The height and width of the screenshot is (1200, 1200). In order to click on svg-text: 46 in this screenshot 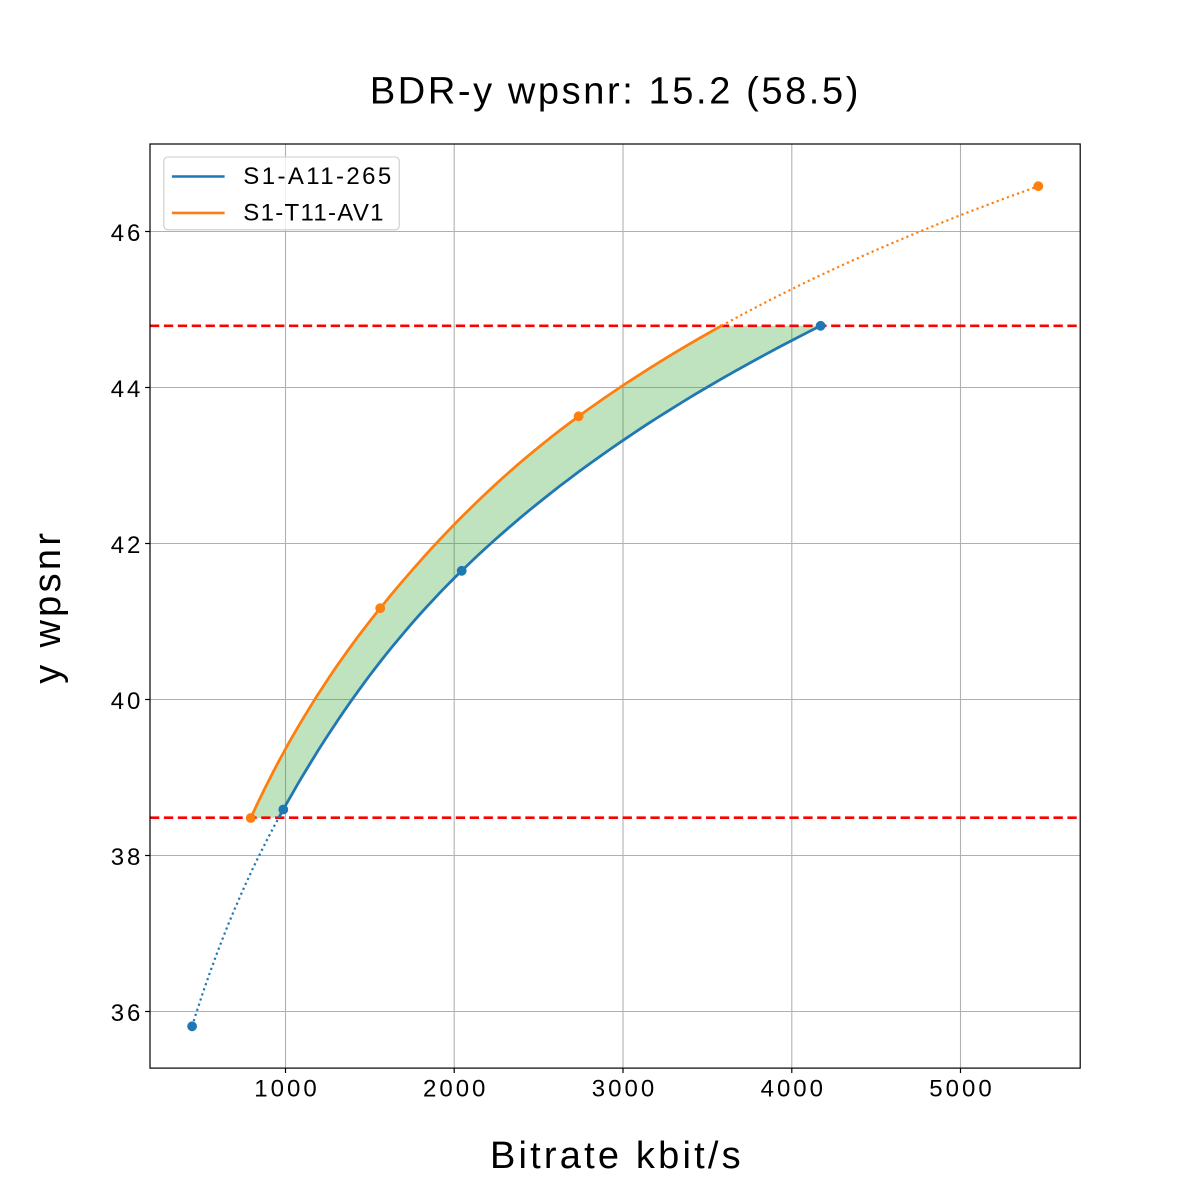, I will do `click(127, 233)`.